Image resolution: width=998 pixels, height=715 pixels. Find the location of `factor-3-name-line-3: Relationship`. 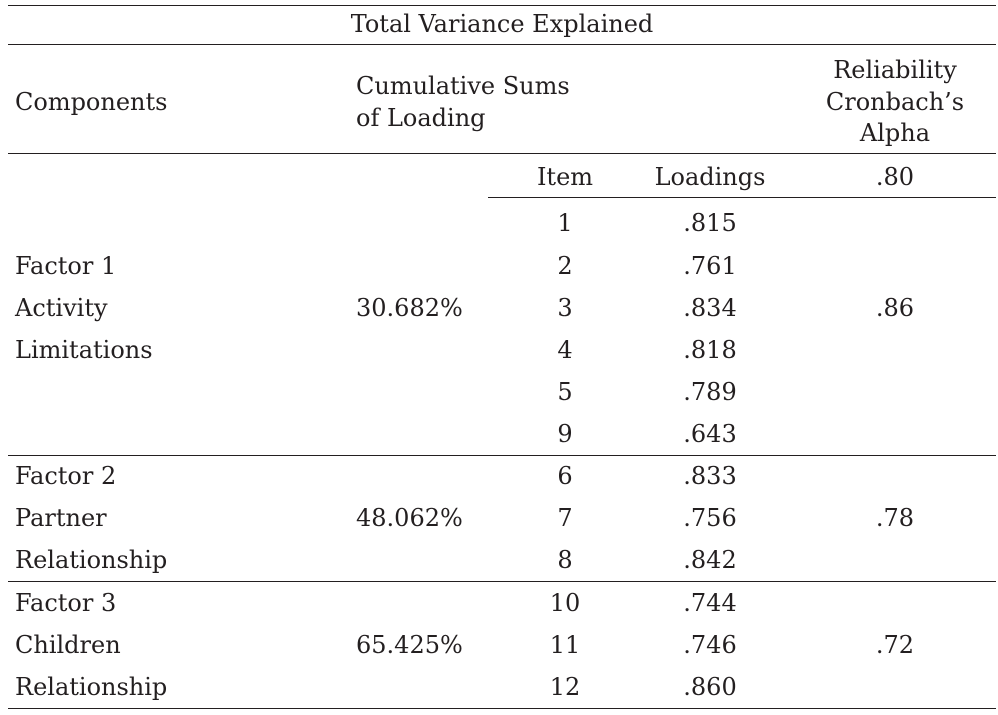

factor-3-name-line-3: Relationship is located at coordinates (91, 687).